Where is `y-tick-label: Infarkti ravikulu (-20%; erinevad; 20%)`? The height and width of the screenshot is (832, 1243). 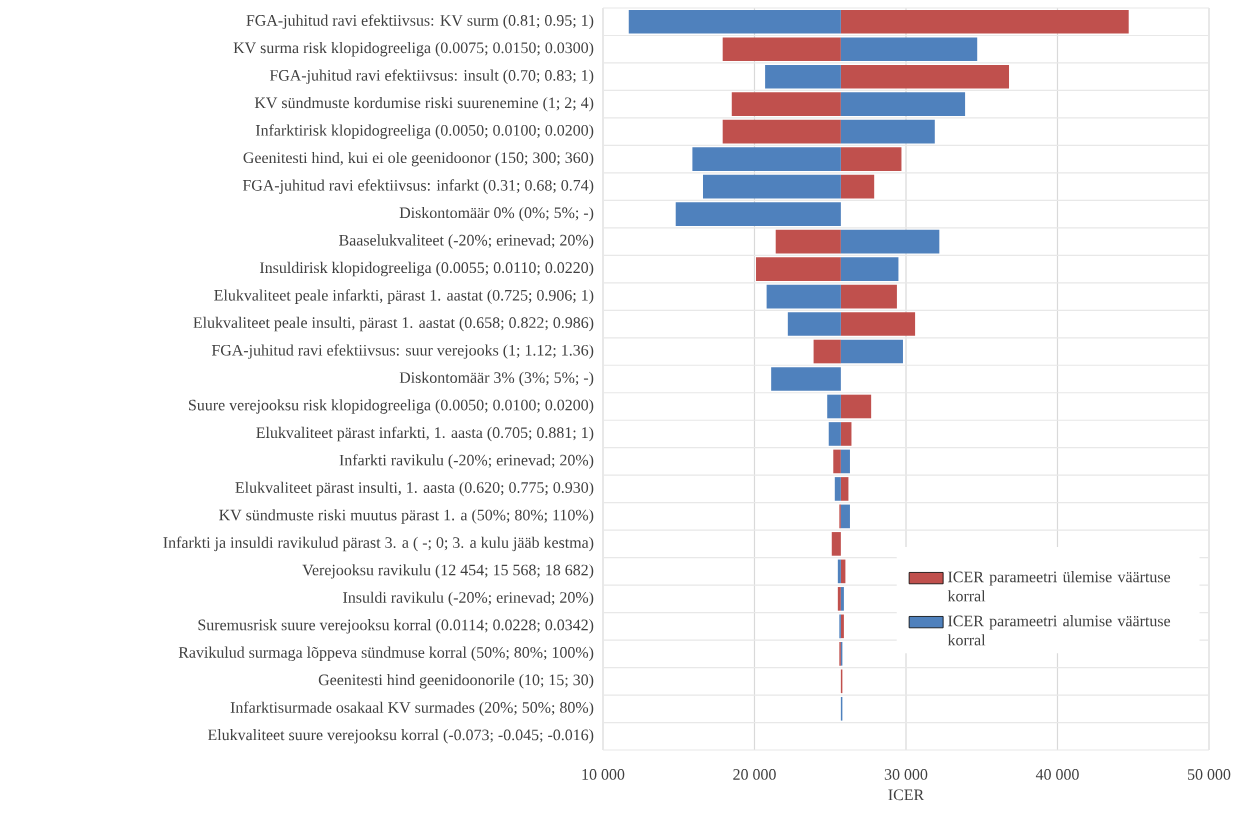
y-tick-label: Infarkti ravikulu (-20%; erinevad; 20%) is located at coordinates (466, 461).